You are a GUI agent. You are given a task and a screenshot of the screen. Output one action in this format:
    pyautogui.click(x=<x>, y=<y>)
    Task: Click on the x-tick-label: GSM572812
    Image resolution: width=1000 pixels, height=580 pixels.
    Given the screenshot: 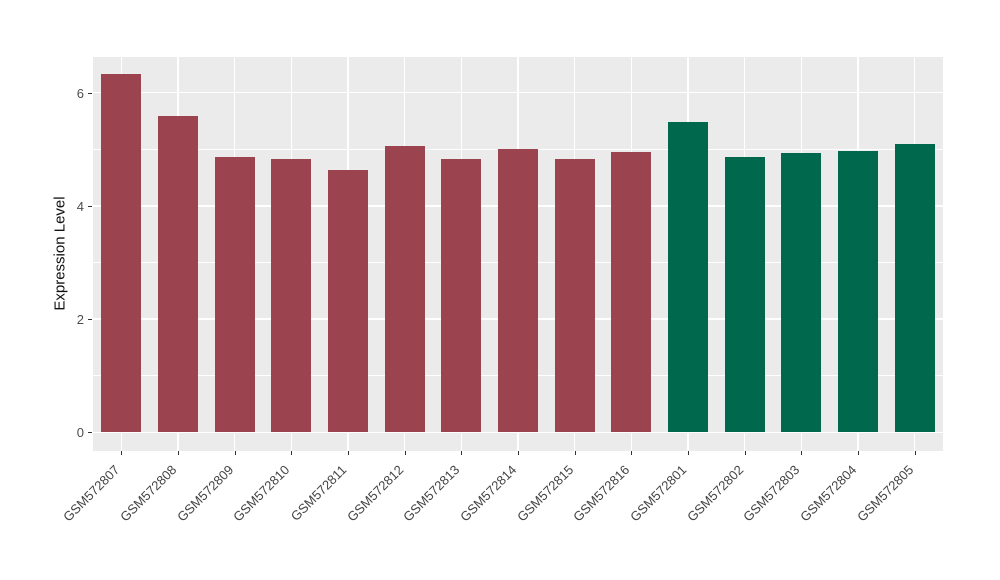 What is the action you would take?
    pyautogui.click(x=374, y=493)
    